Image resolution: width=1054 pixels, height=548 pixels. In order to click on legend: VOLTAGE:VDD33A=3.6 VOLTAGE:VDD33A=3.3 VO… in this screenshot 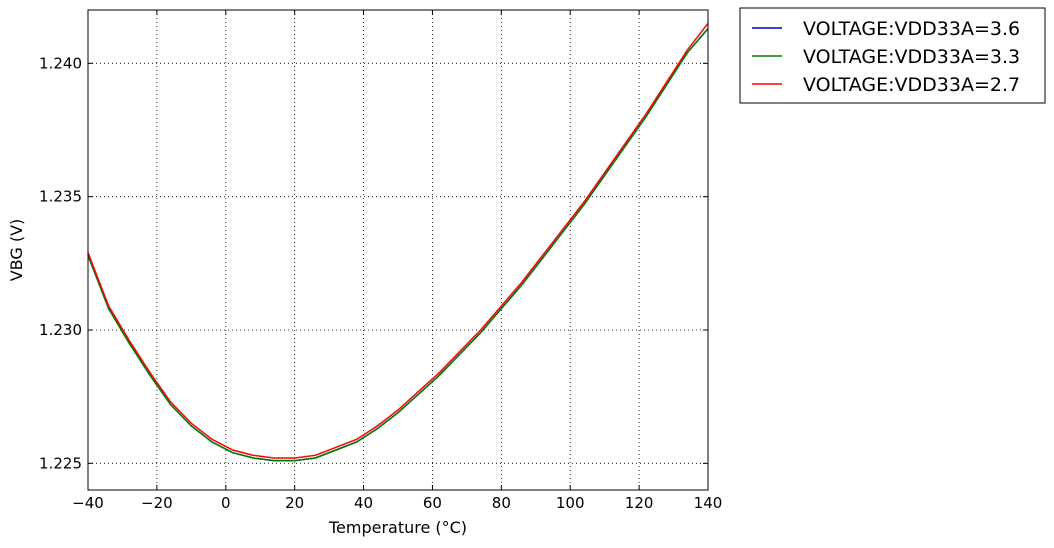, I will do `click(892, 55)`.